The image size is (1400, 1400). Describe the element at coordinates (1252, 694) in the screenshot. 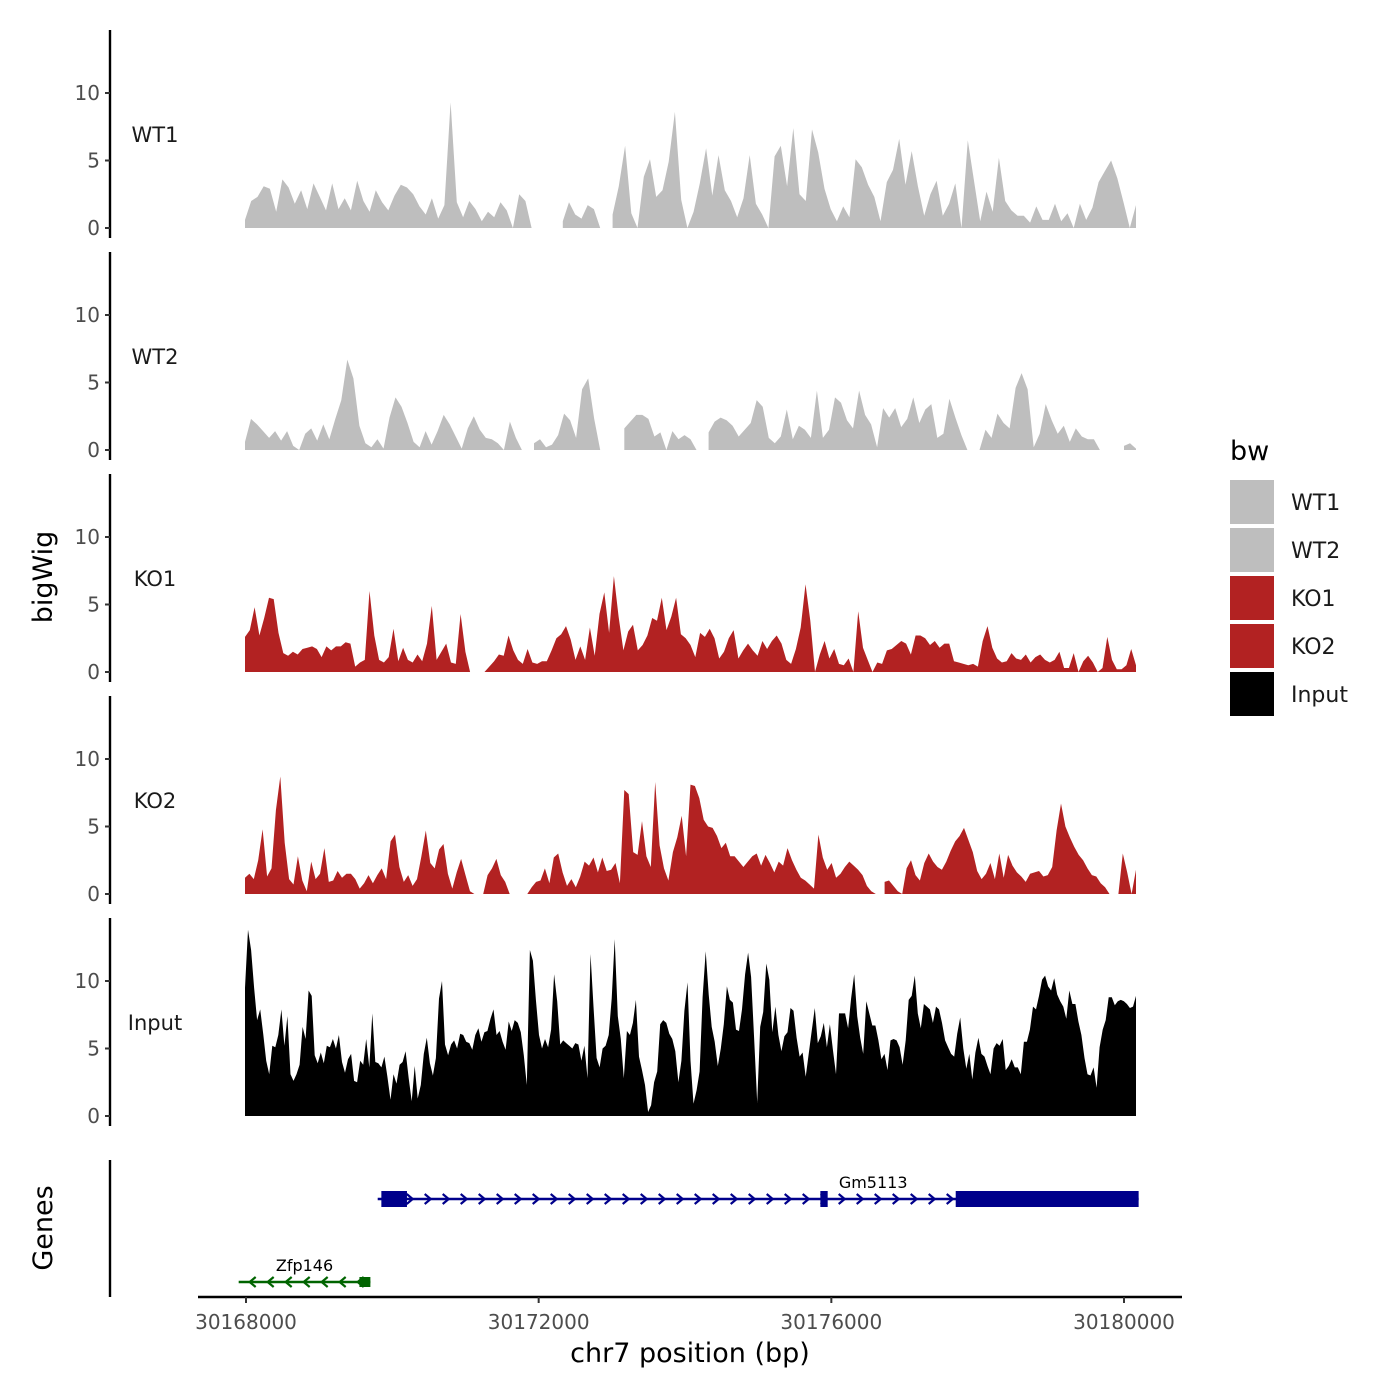

I see `legend-swatch-input` at that location.